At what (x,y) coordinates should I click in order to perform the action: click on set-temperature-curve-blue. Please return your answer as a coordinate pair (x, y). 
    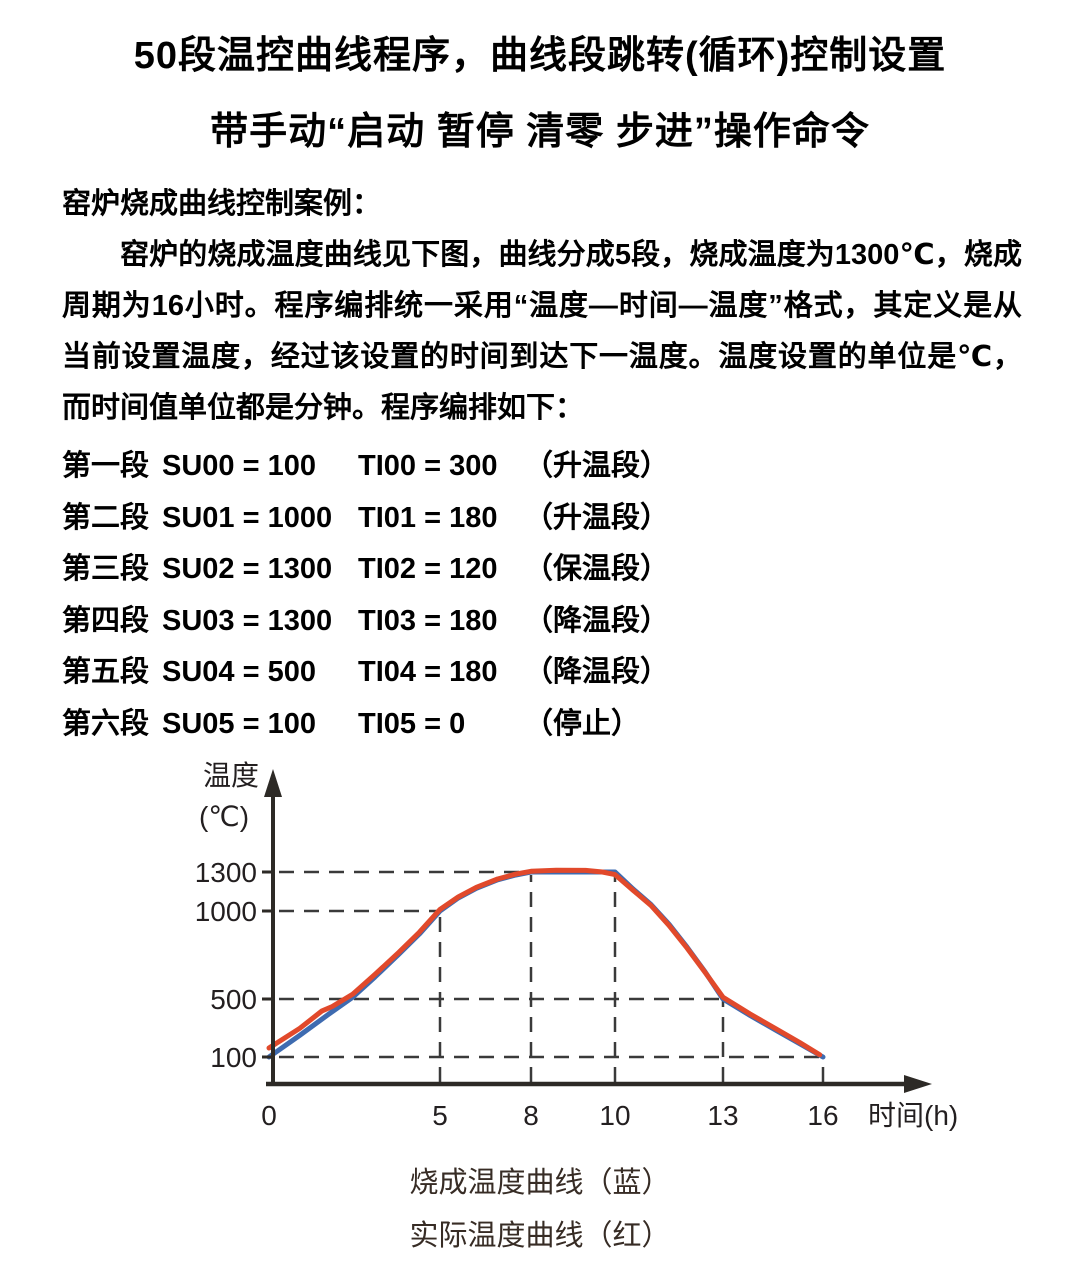
    Looking at the image, I should click on (546, 964).